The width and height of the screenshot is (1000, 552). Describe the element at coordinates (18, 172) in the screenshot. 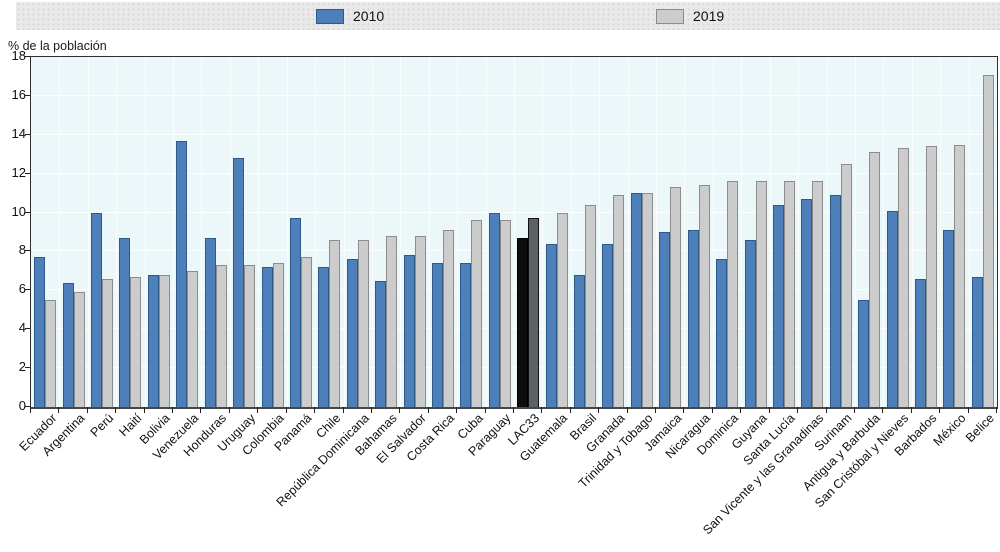

I see `y-tick-label: 12` at that location.